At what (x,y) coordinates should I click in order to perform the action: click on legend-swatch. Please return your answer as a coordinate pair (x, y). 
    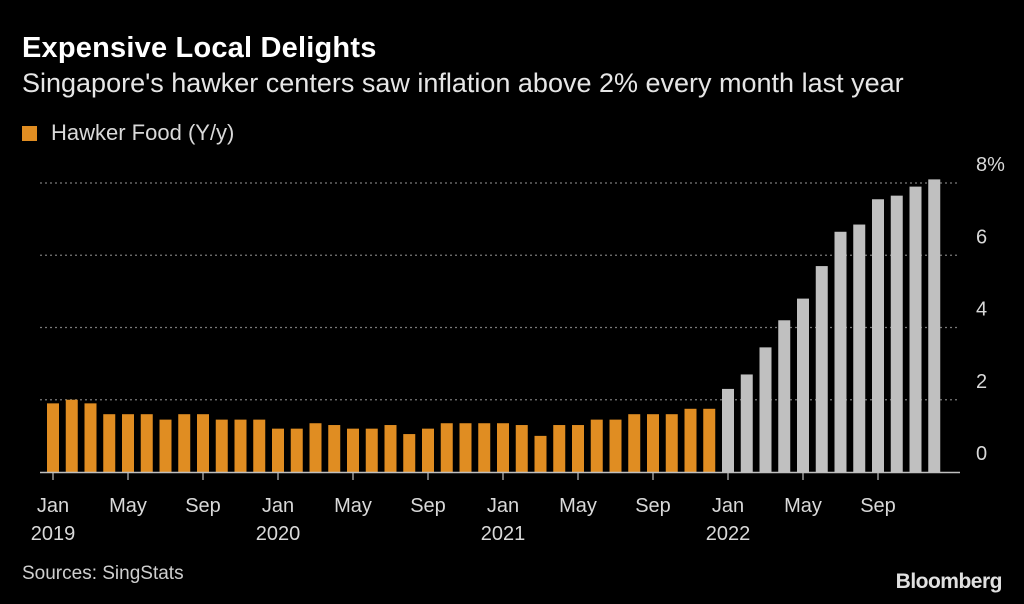
    Looking at the image, I should click on (29, 133).